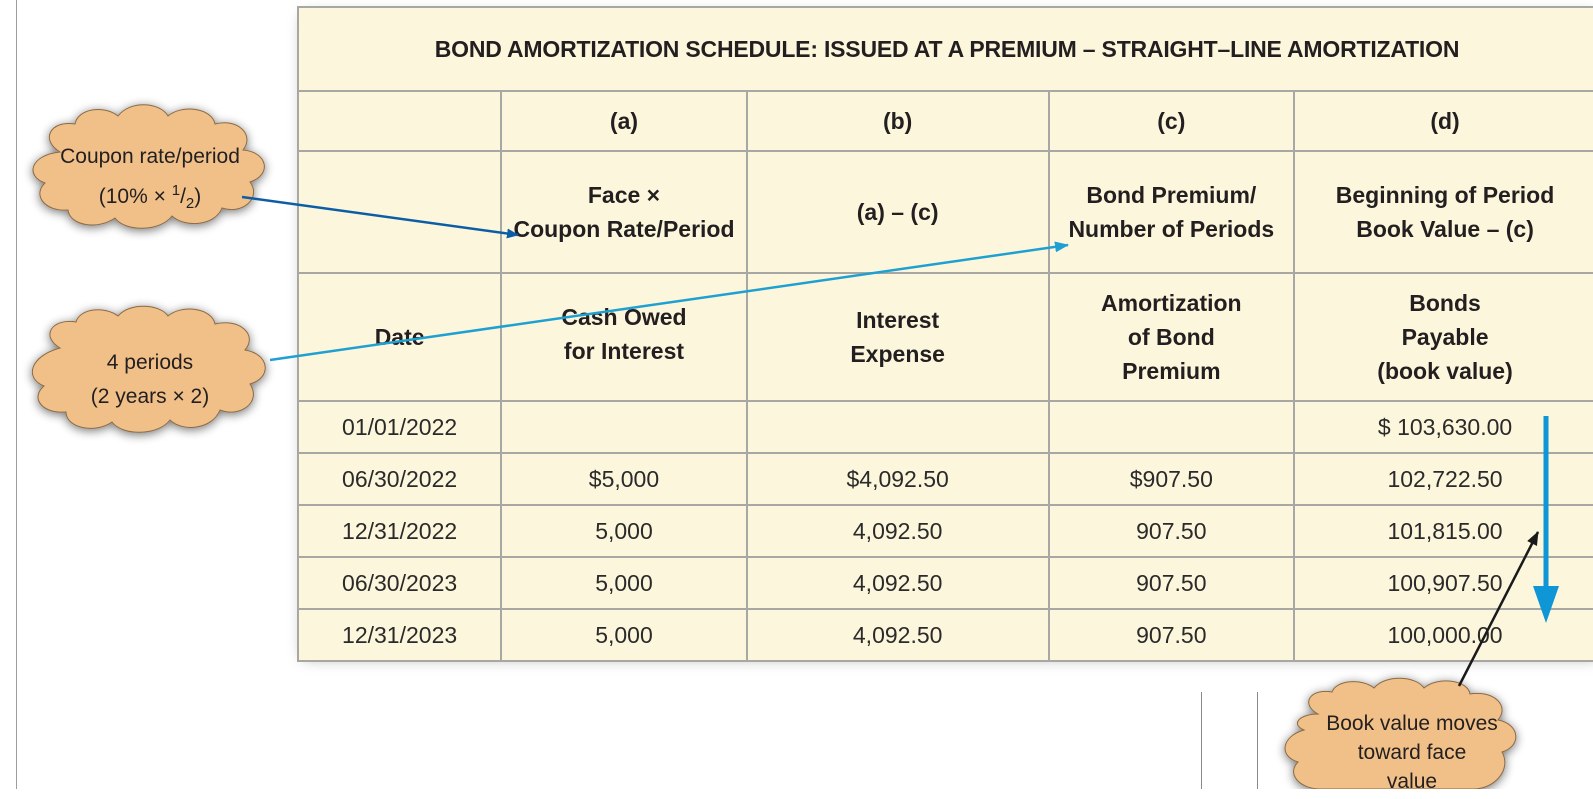  What do you see at coordinates (897, 479) in the screenshot?
I see `cell-interest: $4,092.50` at bounding box center [897, 479].